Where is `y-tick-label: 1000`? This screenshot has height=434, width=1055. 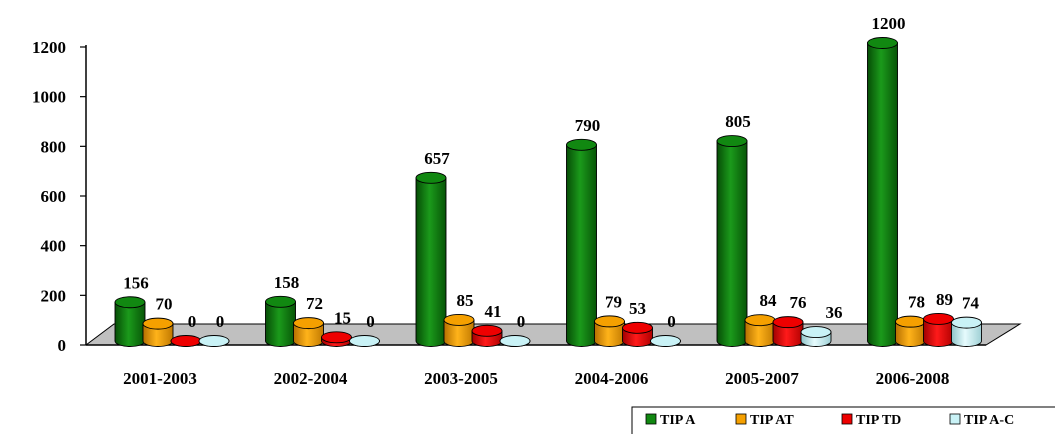 y-tick-label: 1000 is located at coordinates (49, 97).